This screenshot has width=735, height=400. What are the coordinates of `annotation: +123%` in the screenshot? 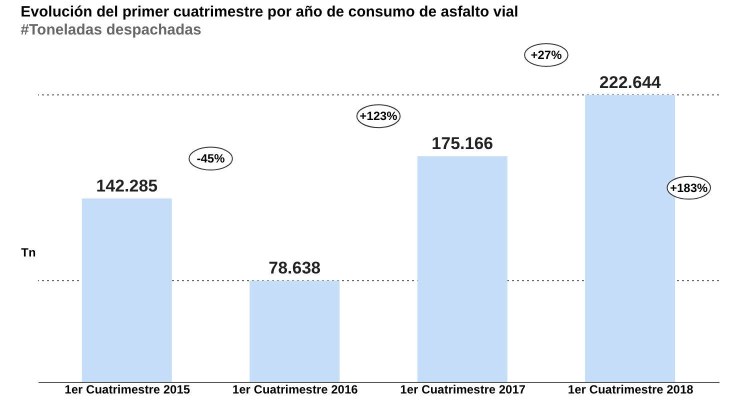 It's located at (379, 116).